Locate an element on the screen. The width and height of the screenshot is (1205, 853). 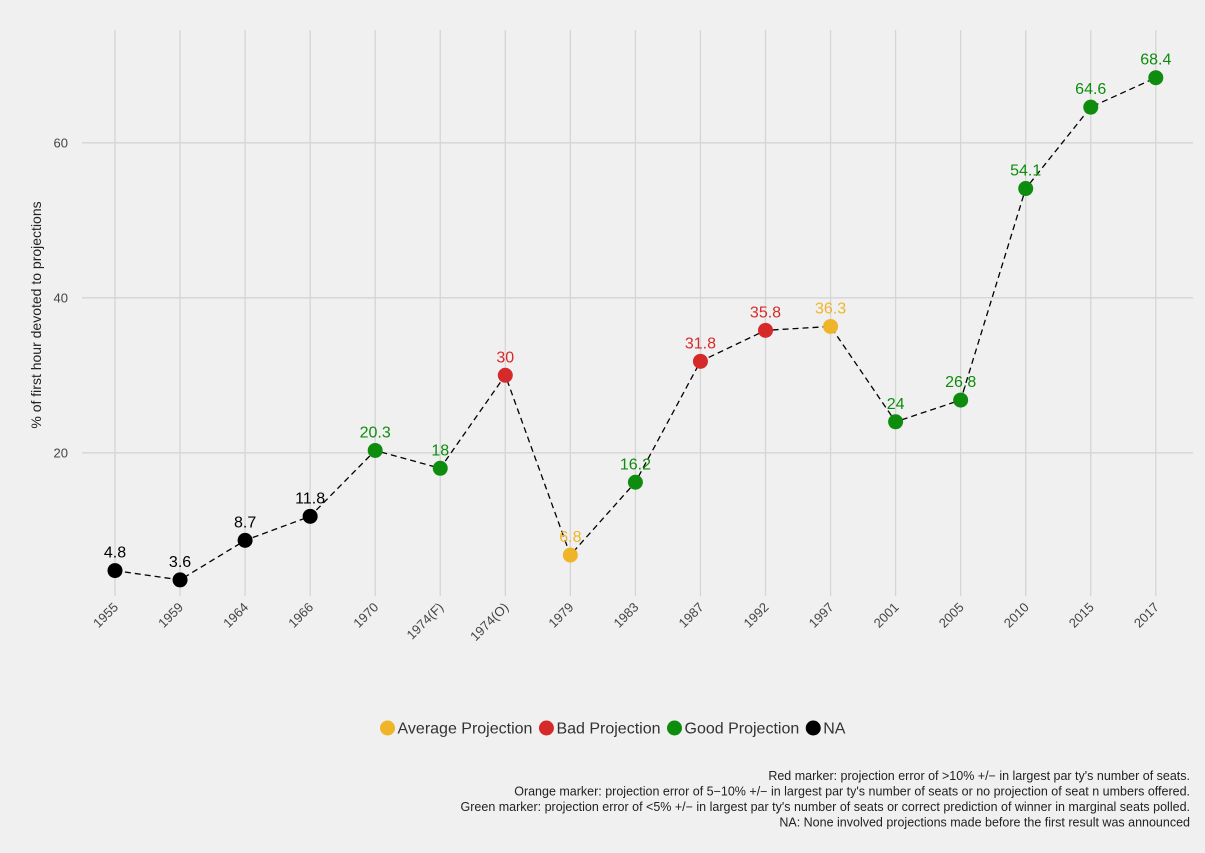
data-label: 6.8 is located at coordinates (570, 537).